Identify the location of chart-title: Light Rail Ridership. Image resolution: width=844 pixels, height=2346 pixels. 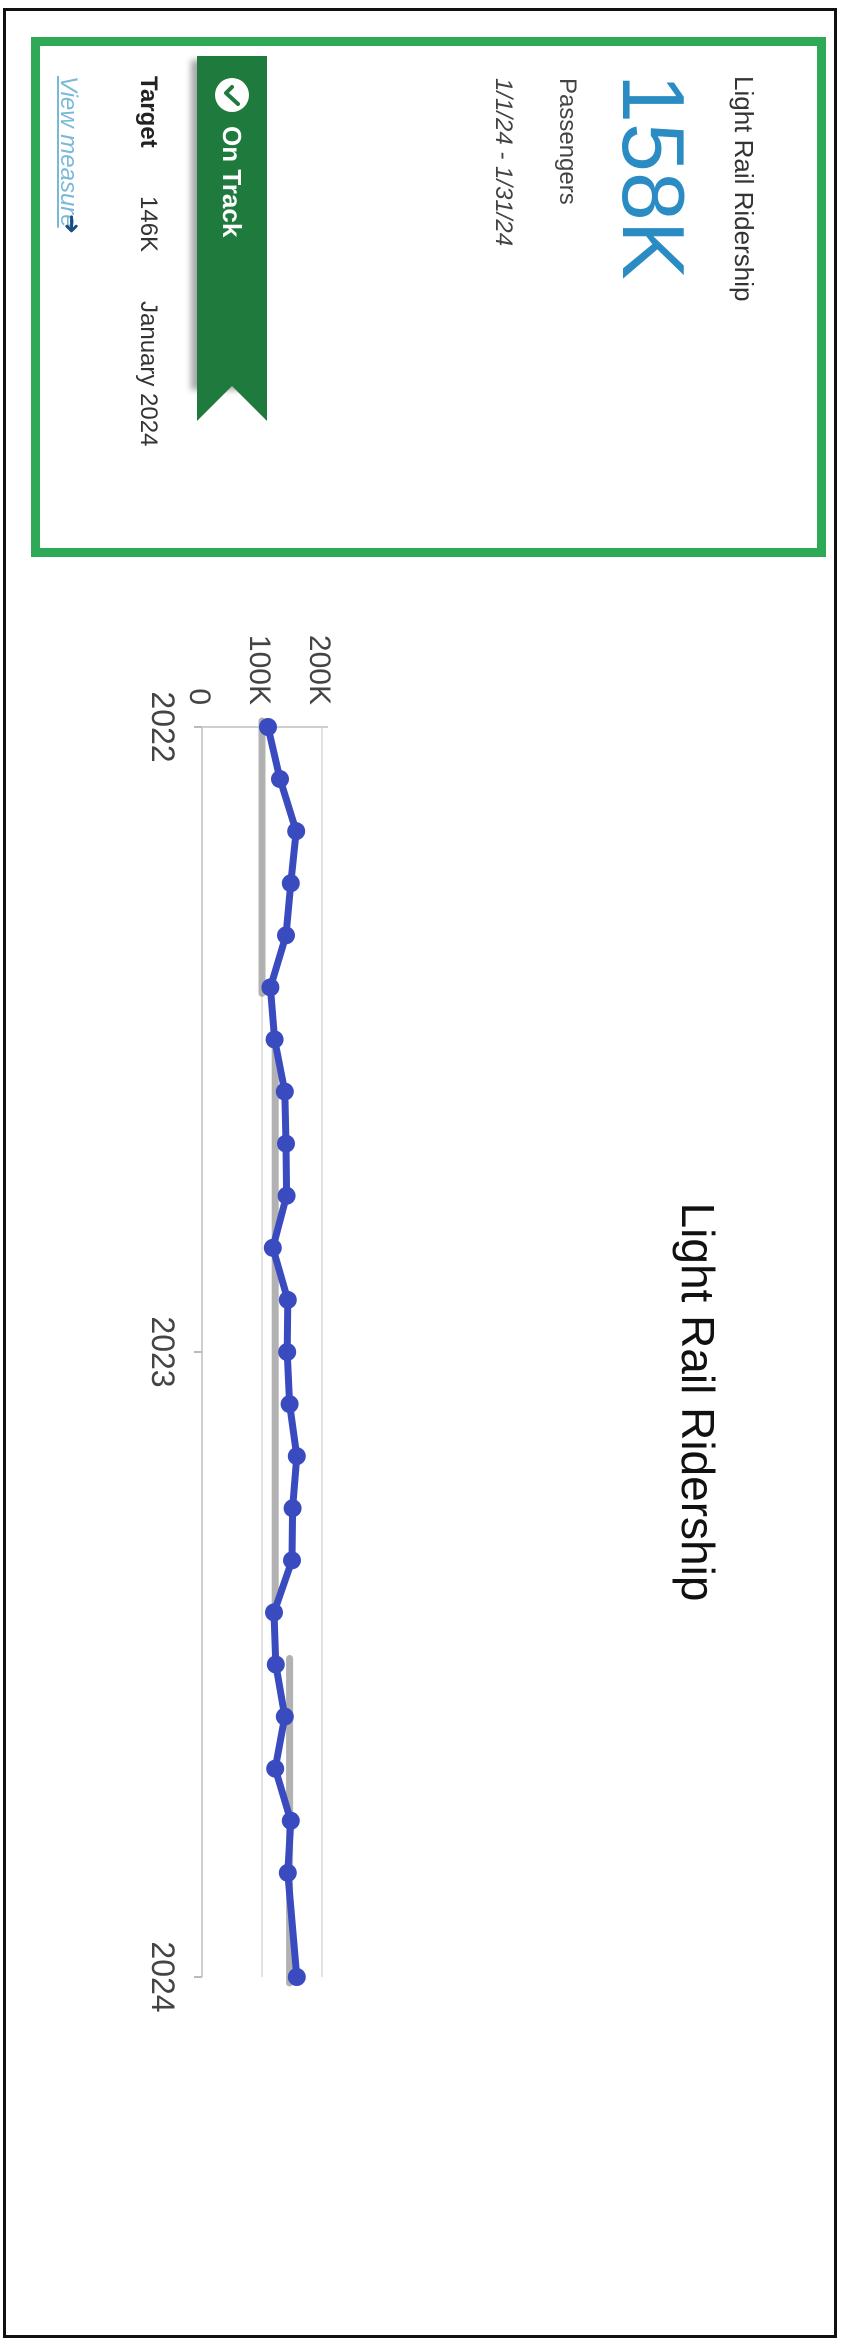
(698, 1402).